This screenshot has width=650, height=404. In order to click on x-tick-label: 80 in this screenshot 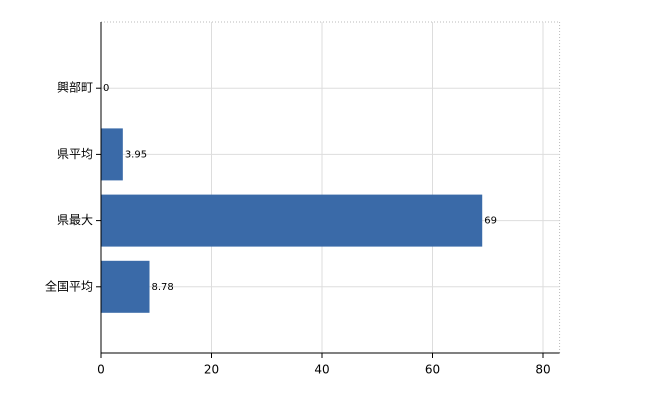, I will do `click(542, 370)`.